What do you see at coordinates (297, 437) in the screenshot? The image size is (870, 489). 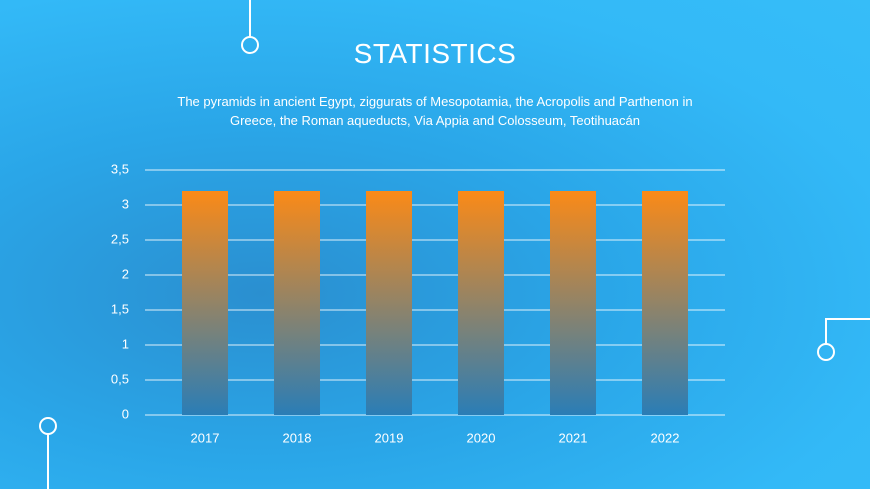 I see `x-tick-label: 2018` at bounding box center [297, 437].